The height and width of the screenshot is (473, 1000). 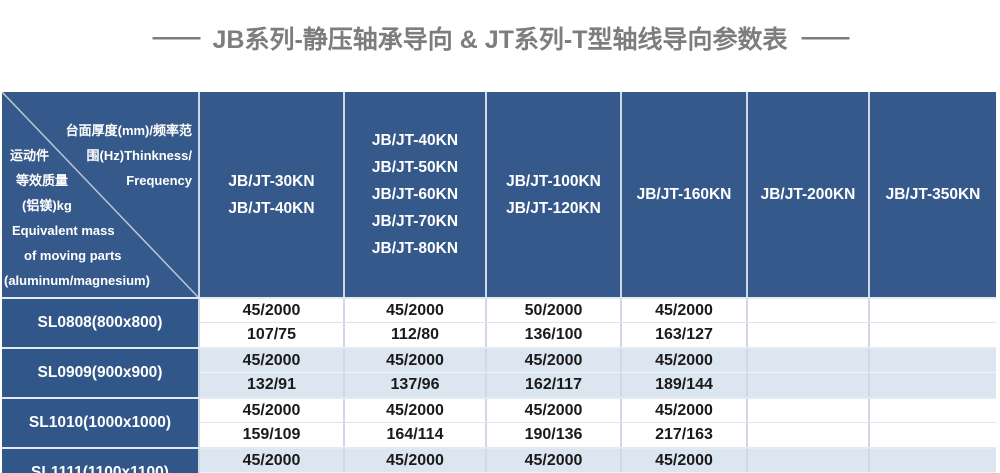 I want to click on header-cell-jbjt-200kn: JB/JT-200KN, so click(x=809, y=194).